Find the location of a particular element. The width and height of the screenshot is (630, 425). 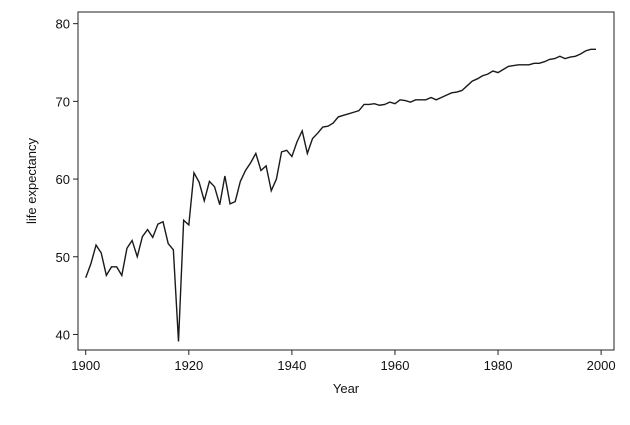

x-tick-label: 1960 is located at coordinates (395, 365).